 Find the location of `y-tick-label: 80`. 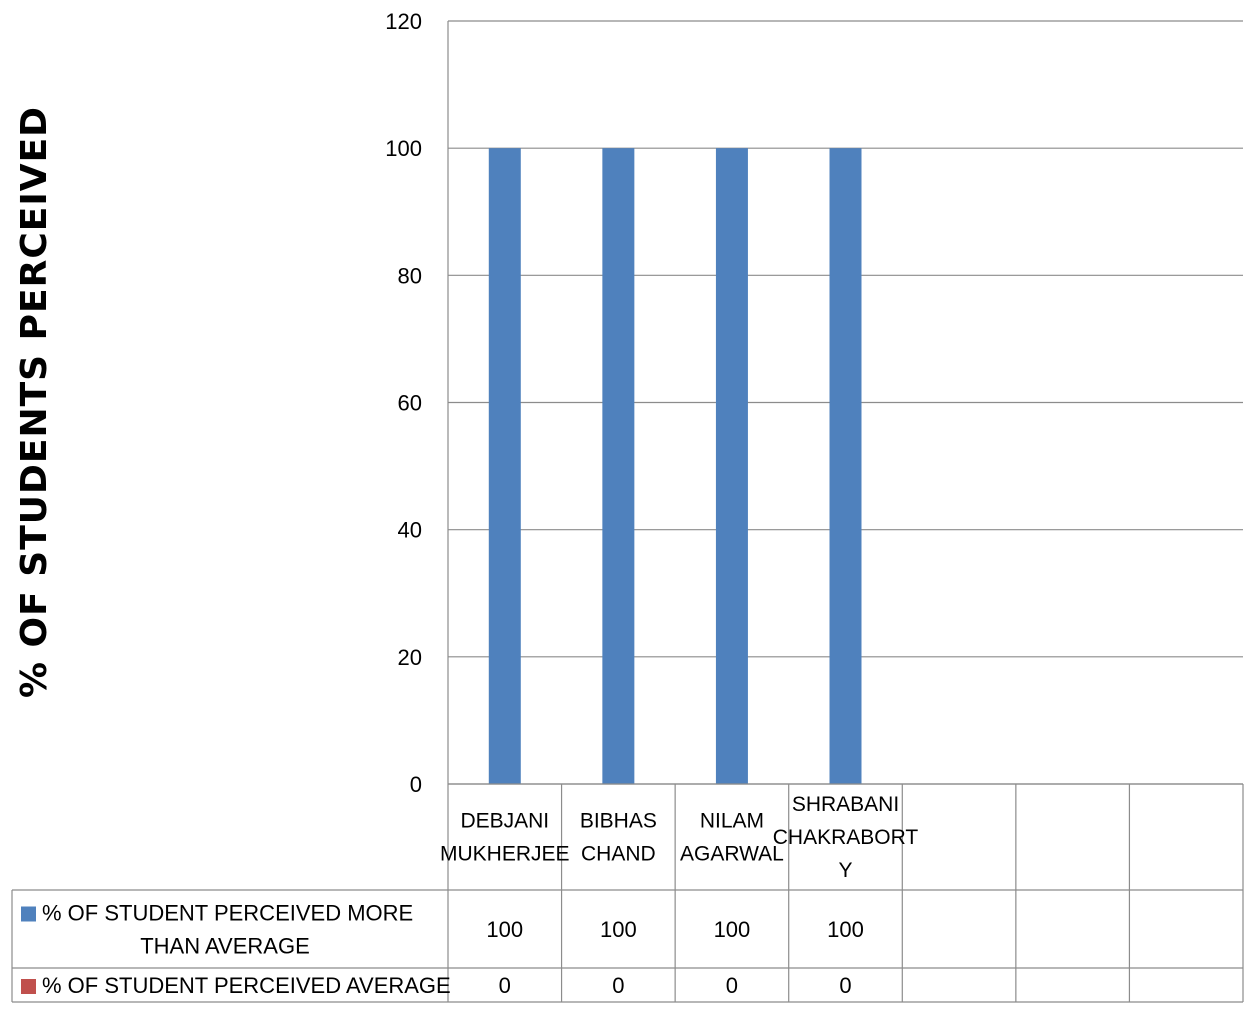

y-tick-label: 80 is located at coordinates (410, 275).